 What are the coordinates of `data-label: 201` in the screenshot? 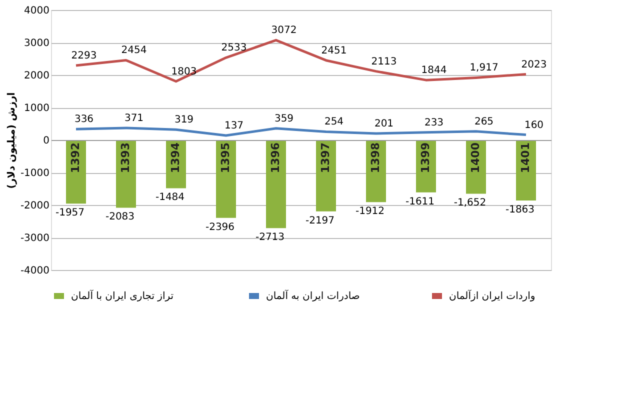 It's located at (384, 124).